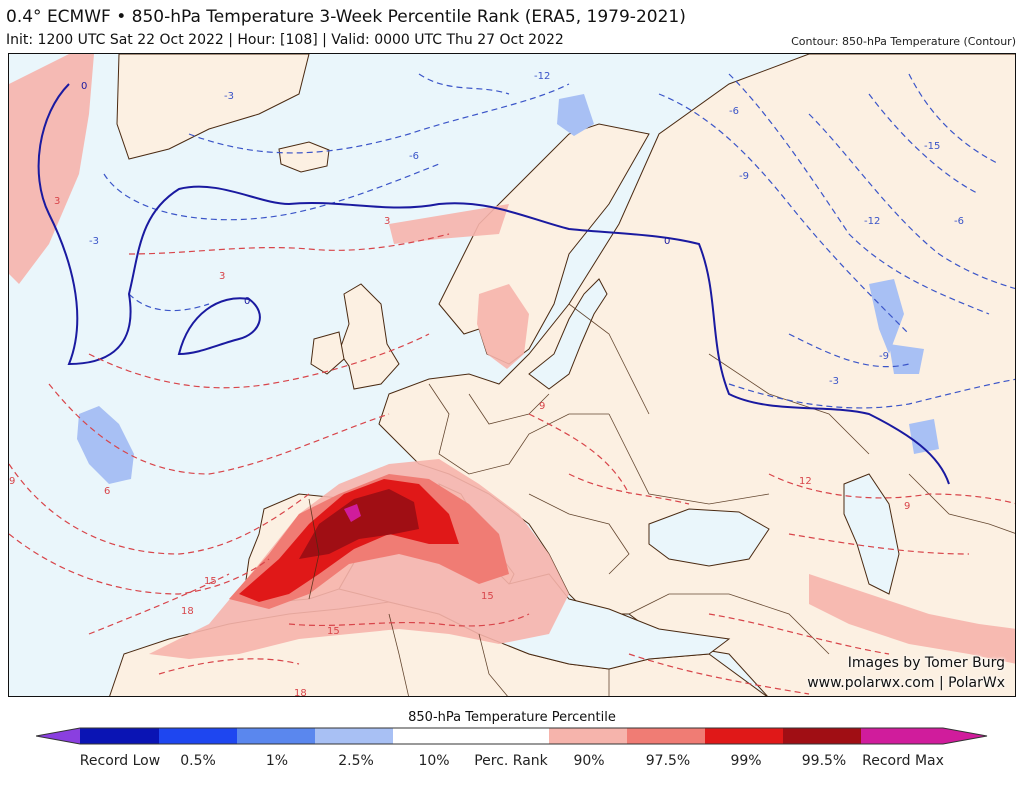  What do you see at coordinates (709, 537) in the screenshot?
I see `black-sea` at bounding box center [709, 537].